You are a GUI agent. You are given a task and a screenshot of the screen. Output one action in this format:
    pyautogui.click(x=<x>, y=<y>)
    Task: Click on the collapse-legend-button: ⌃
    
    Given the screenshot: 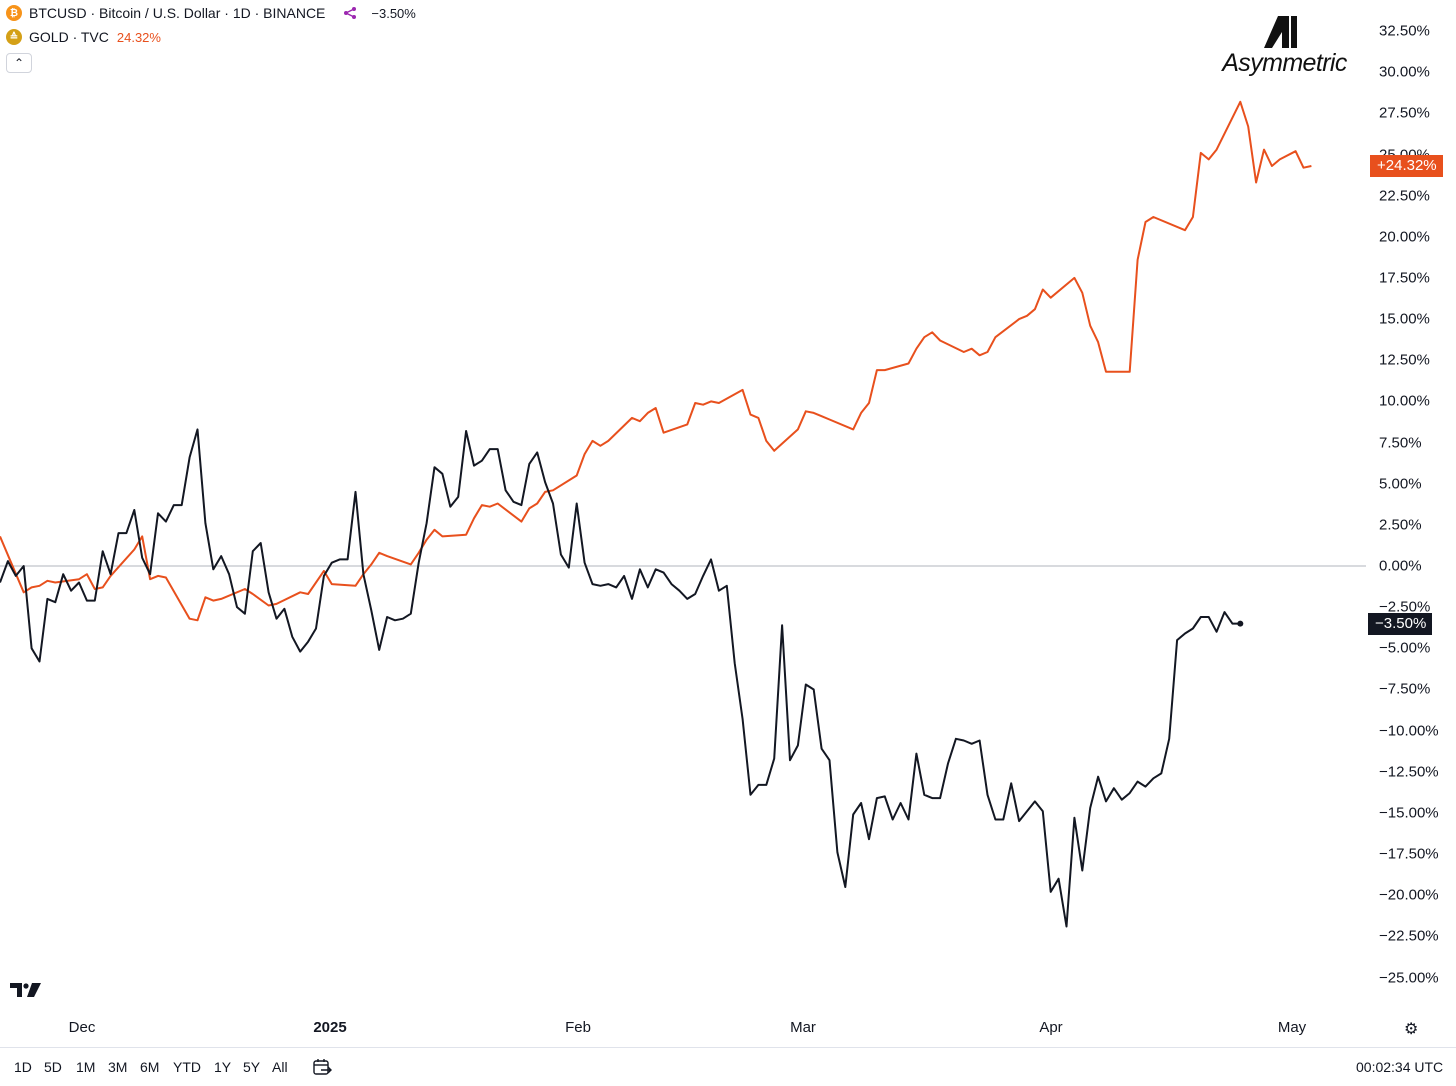 What is the action you would take?
    pyautogui.click(x=19, y=63)
    